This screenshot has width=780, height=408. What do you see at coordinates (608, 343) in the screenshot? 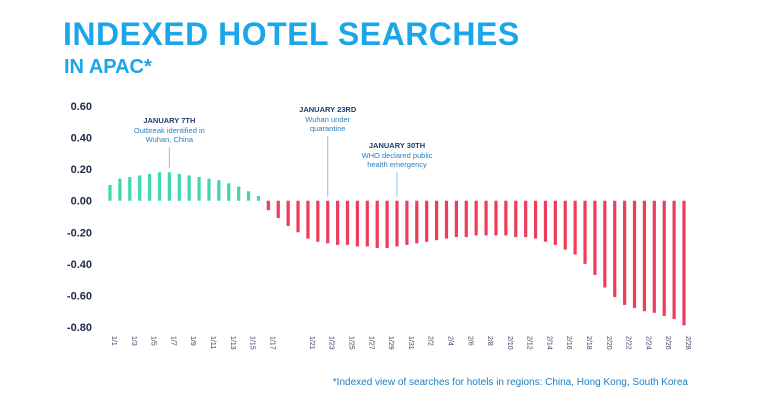
I see `x-tick-label: 2/20` at bounding box center [608, 343].